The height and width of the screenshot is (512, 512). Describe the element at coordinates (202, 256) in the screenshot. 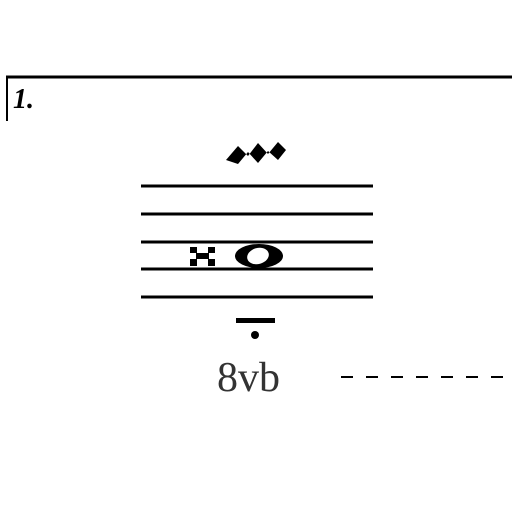

I see `x-notehead` at that location.